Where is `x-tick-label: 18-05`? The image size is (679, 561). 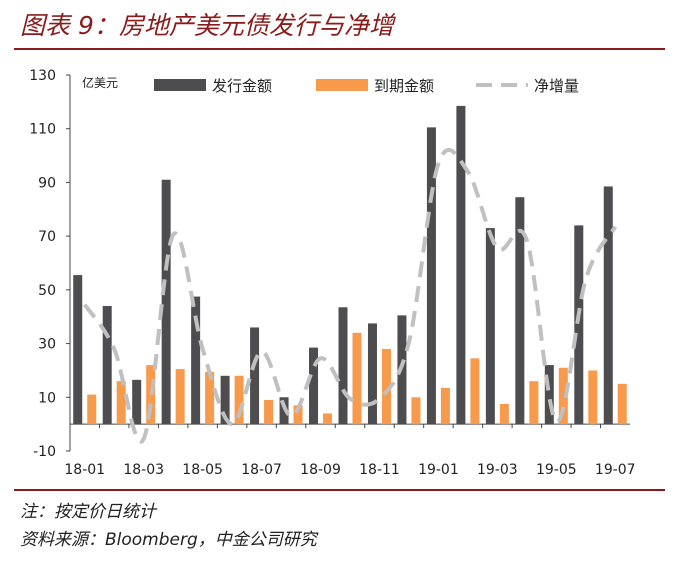 x-tick-label: 18-05 is located at coordinates (202, 470).